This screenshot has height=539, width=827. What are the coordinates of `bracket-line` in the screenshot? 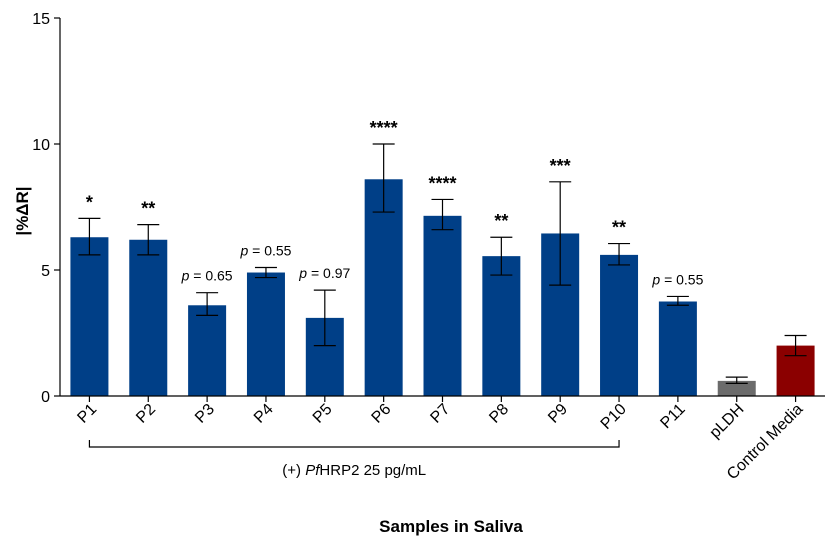 It's located at (354, 444).